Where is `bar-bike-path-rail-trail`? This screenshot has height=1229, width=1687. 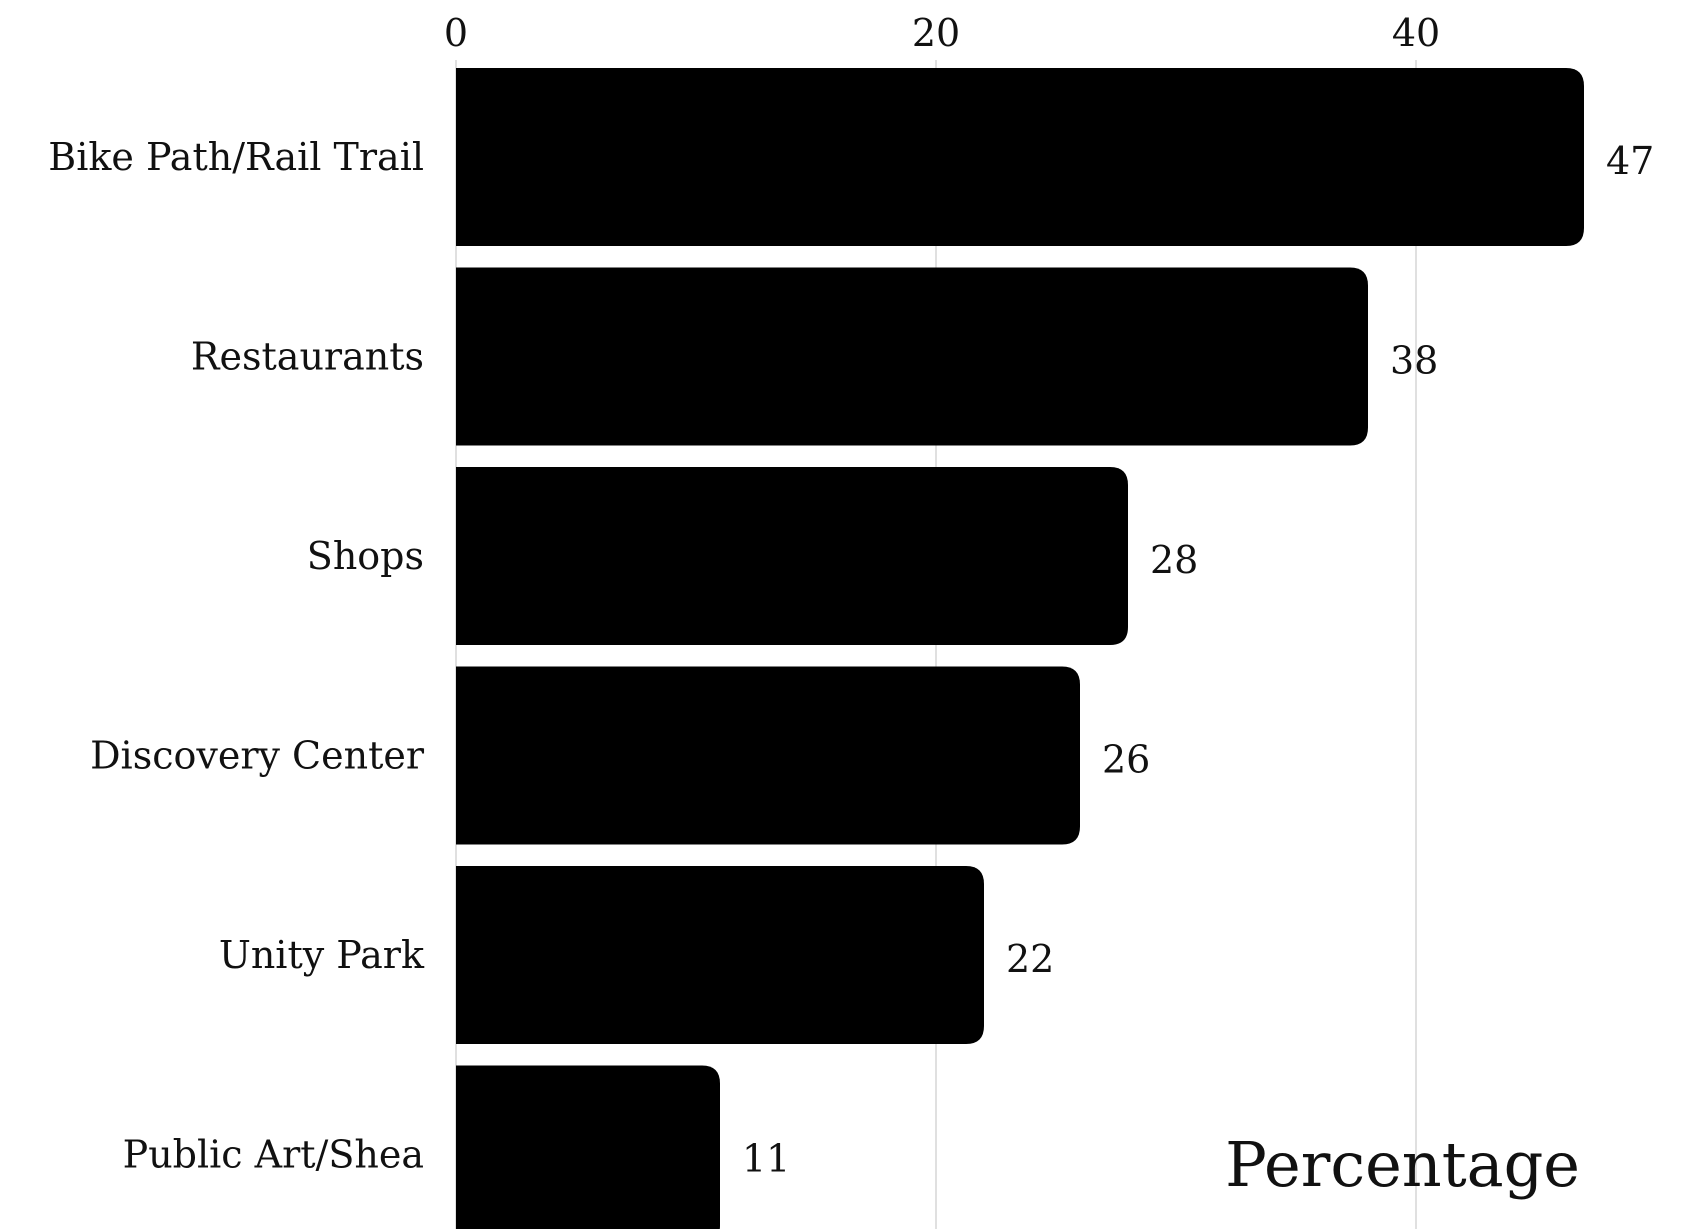
bar-bike-path-rail-trail is located at coordinates (1020, 157).